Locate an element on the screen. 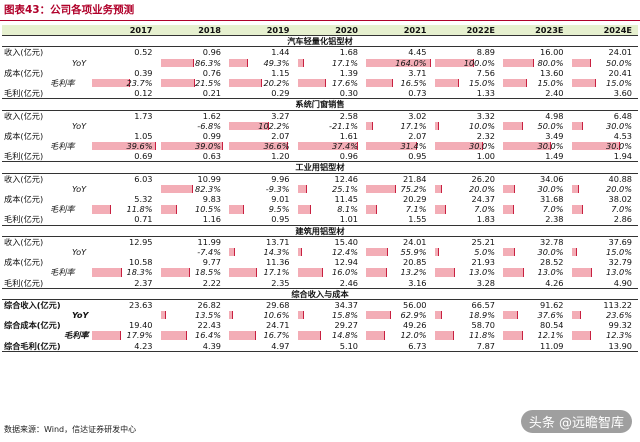 The width and height of the screenshot is (640, 442). year-header: 2019 is located at coordinates (278, 30).